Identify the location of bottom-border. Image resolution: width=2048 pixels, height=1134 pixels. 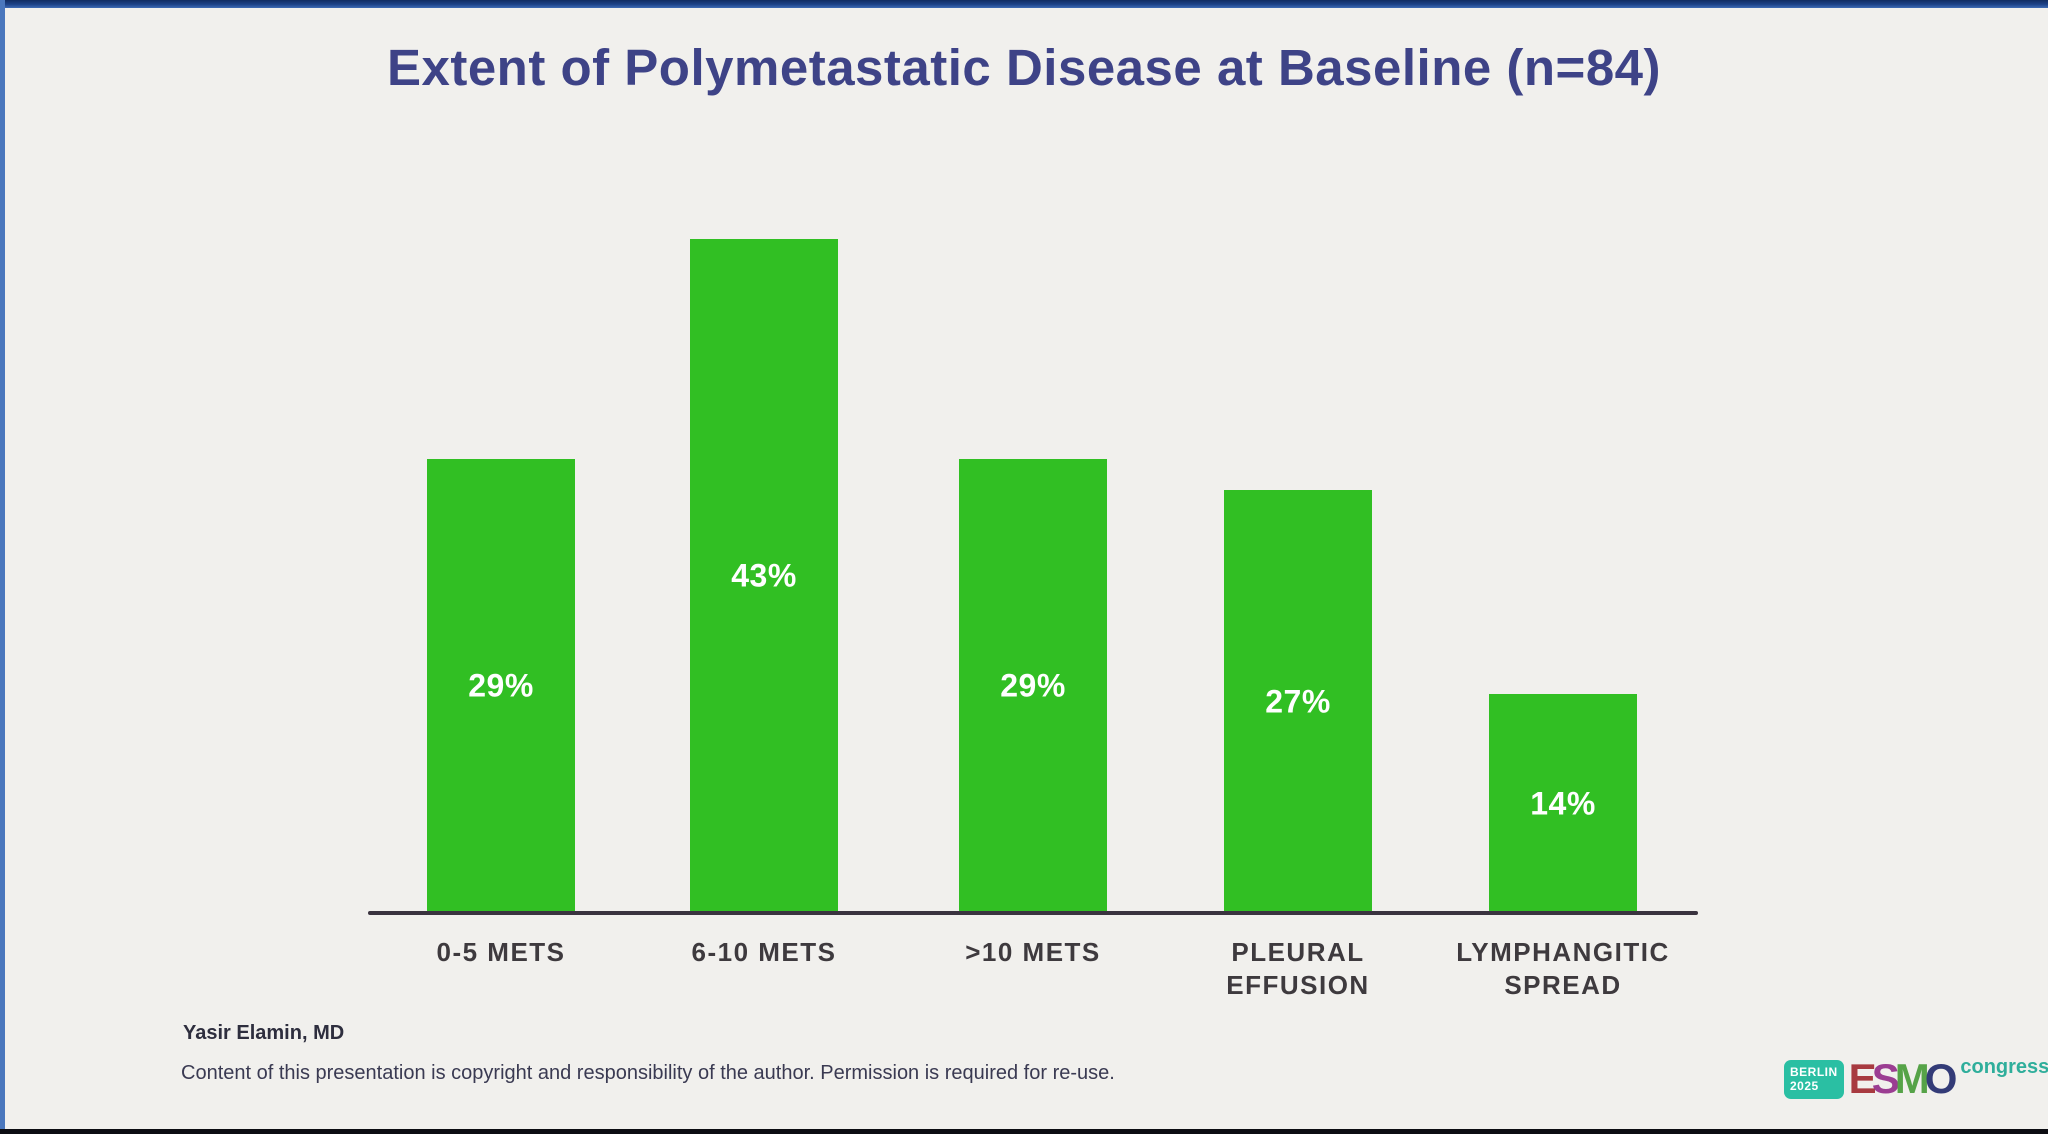
(1024, 1131).